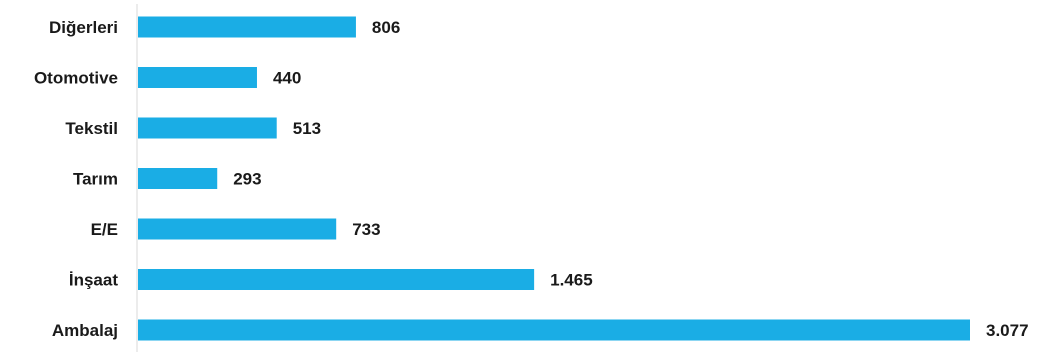  What do you see at coordinates (1007, 330) in the screenshot?
I see `value-label: 3.077` at bounding box center [1007, 330].